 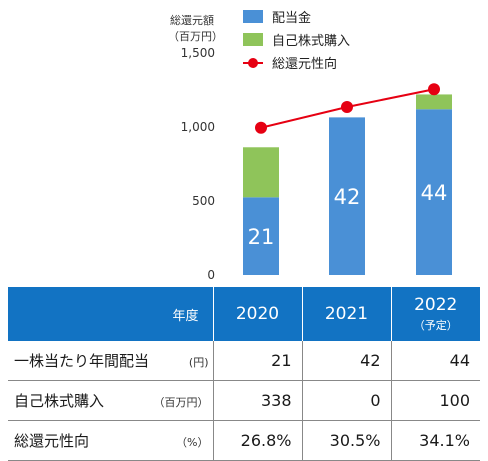 What do you see at coordinates (110, 440) in the screenshot?
I see `row-label-cell: 総還元性向 （%）` at bounding box center [110, 440].